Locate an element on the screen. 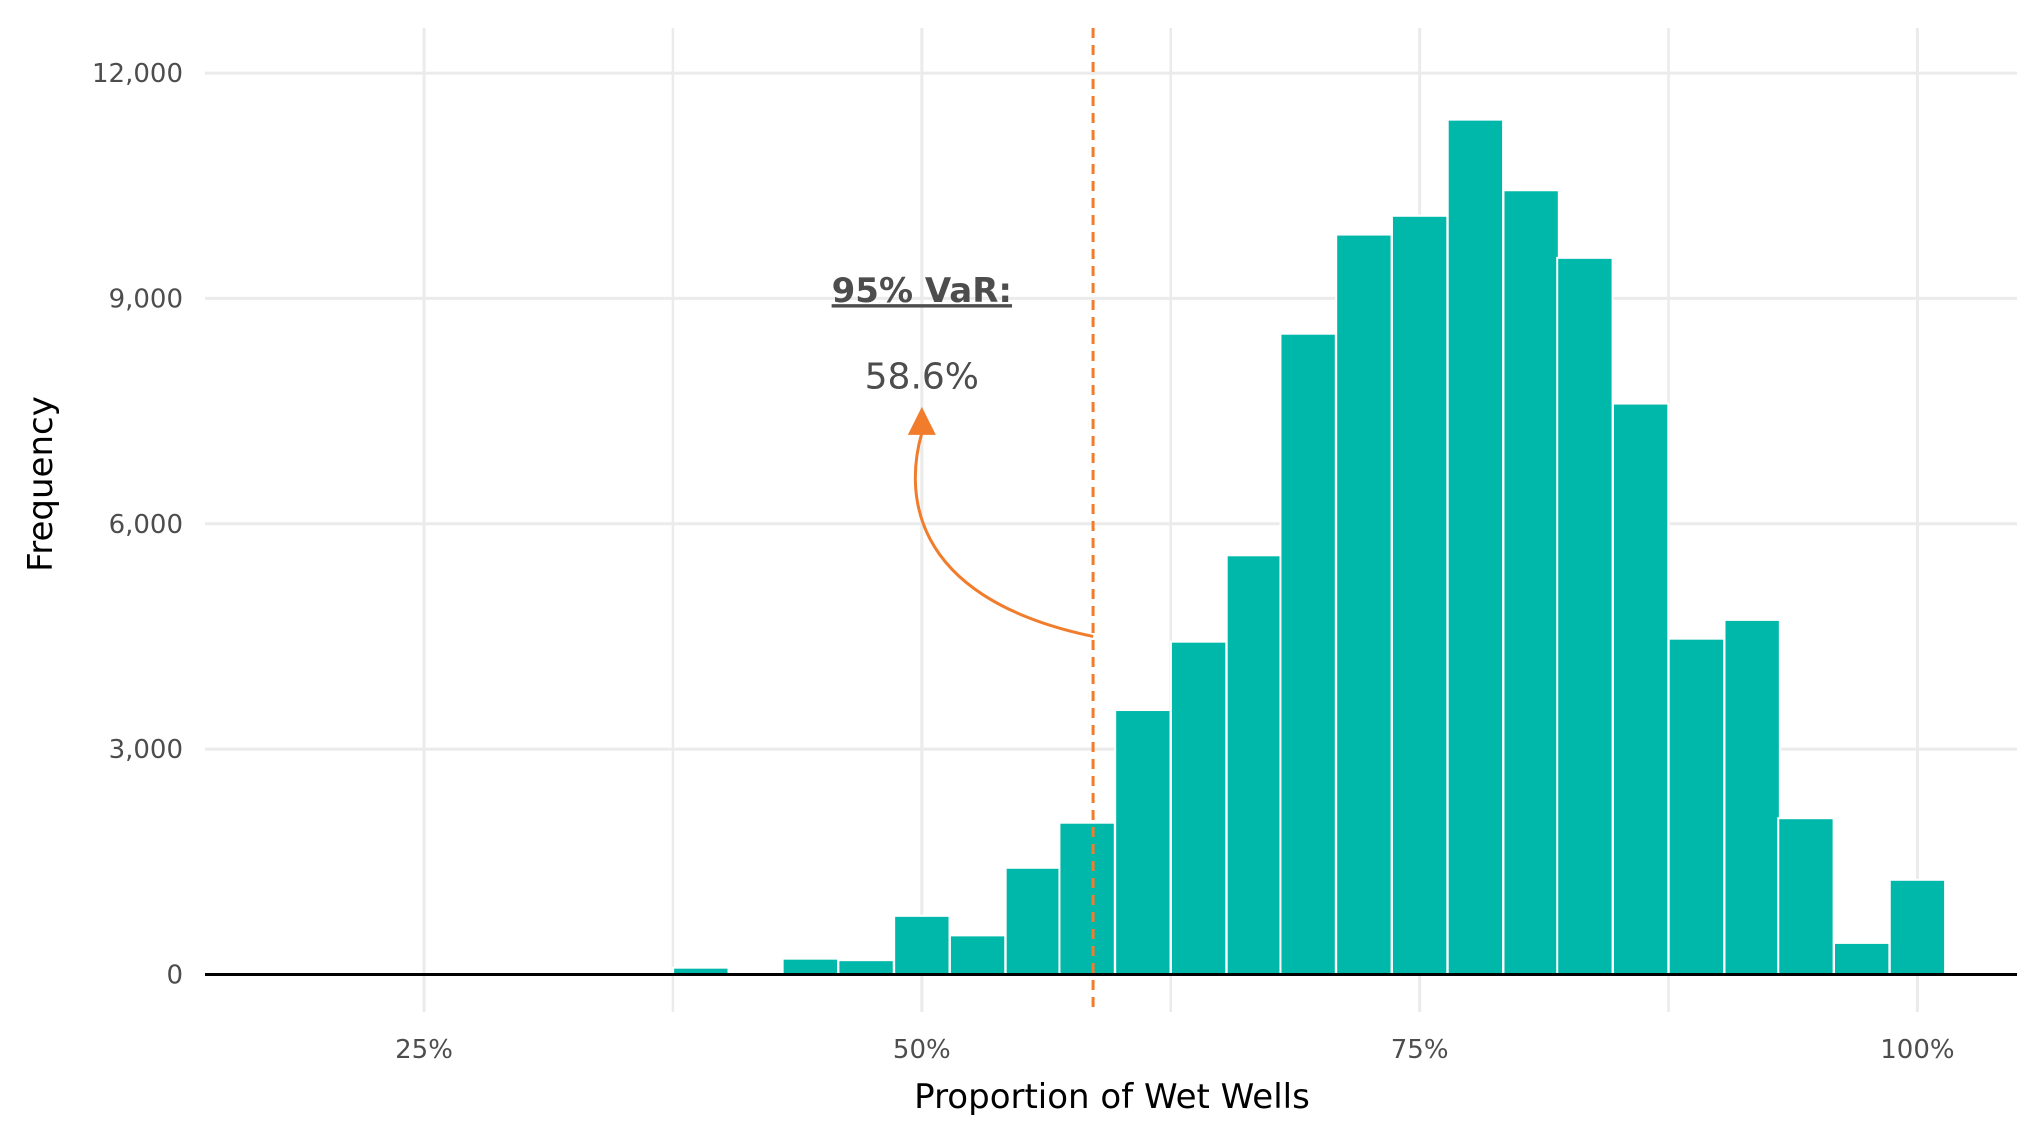  x-tick-label: 50% is located at coordinates (922, 1050).